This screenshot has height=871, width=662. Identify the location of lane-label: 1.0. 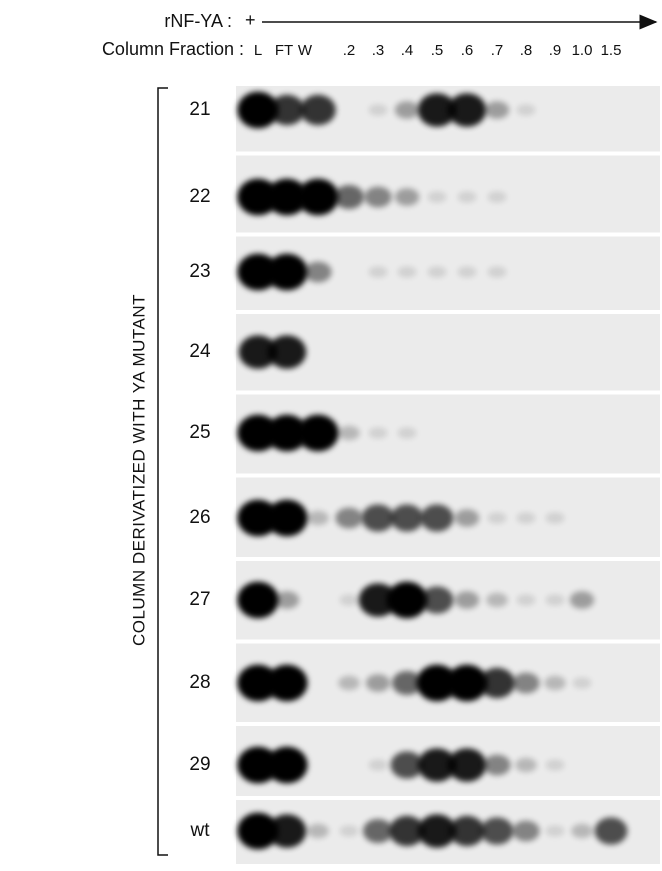
(582, 50).